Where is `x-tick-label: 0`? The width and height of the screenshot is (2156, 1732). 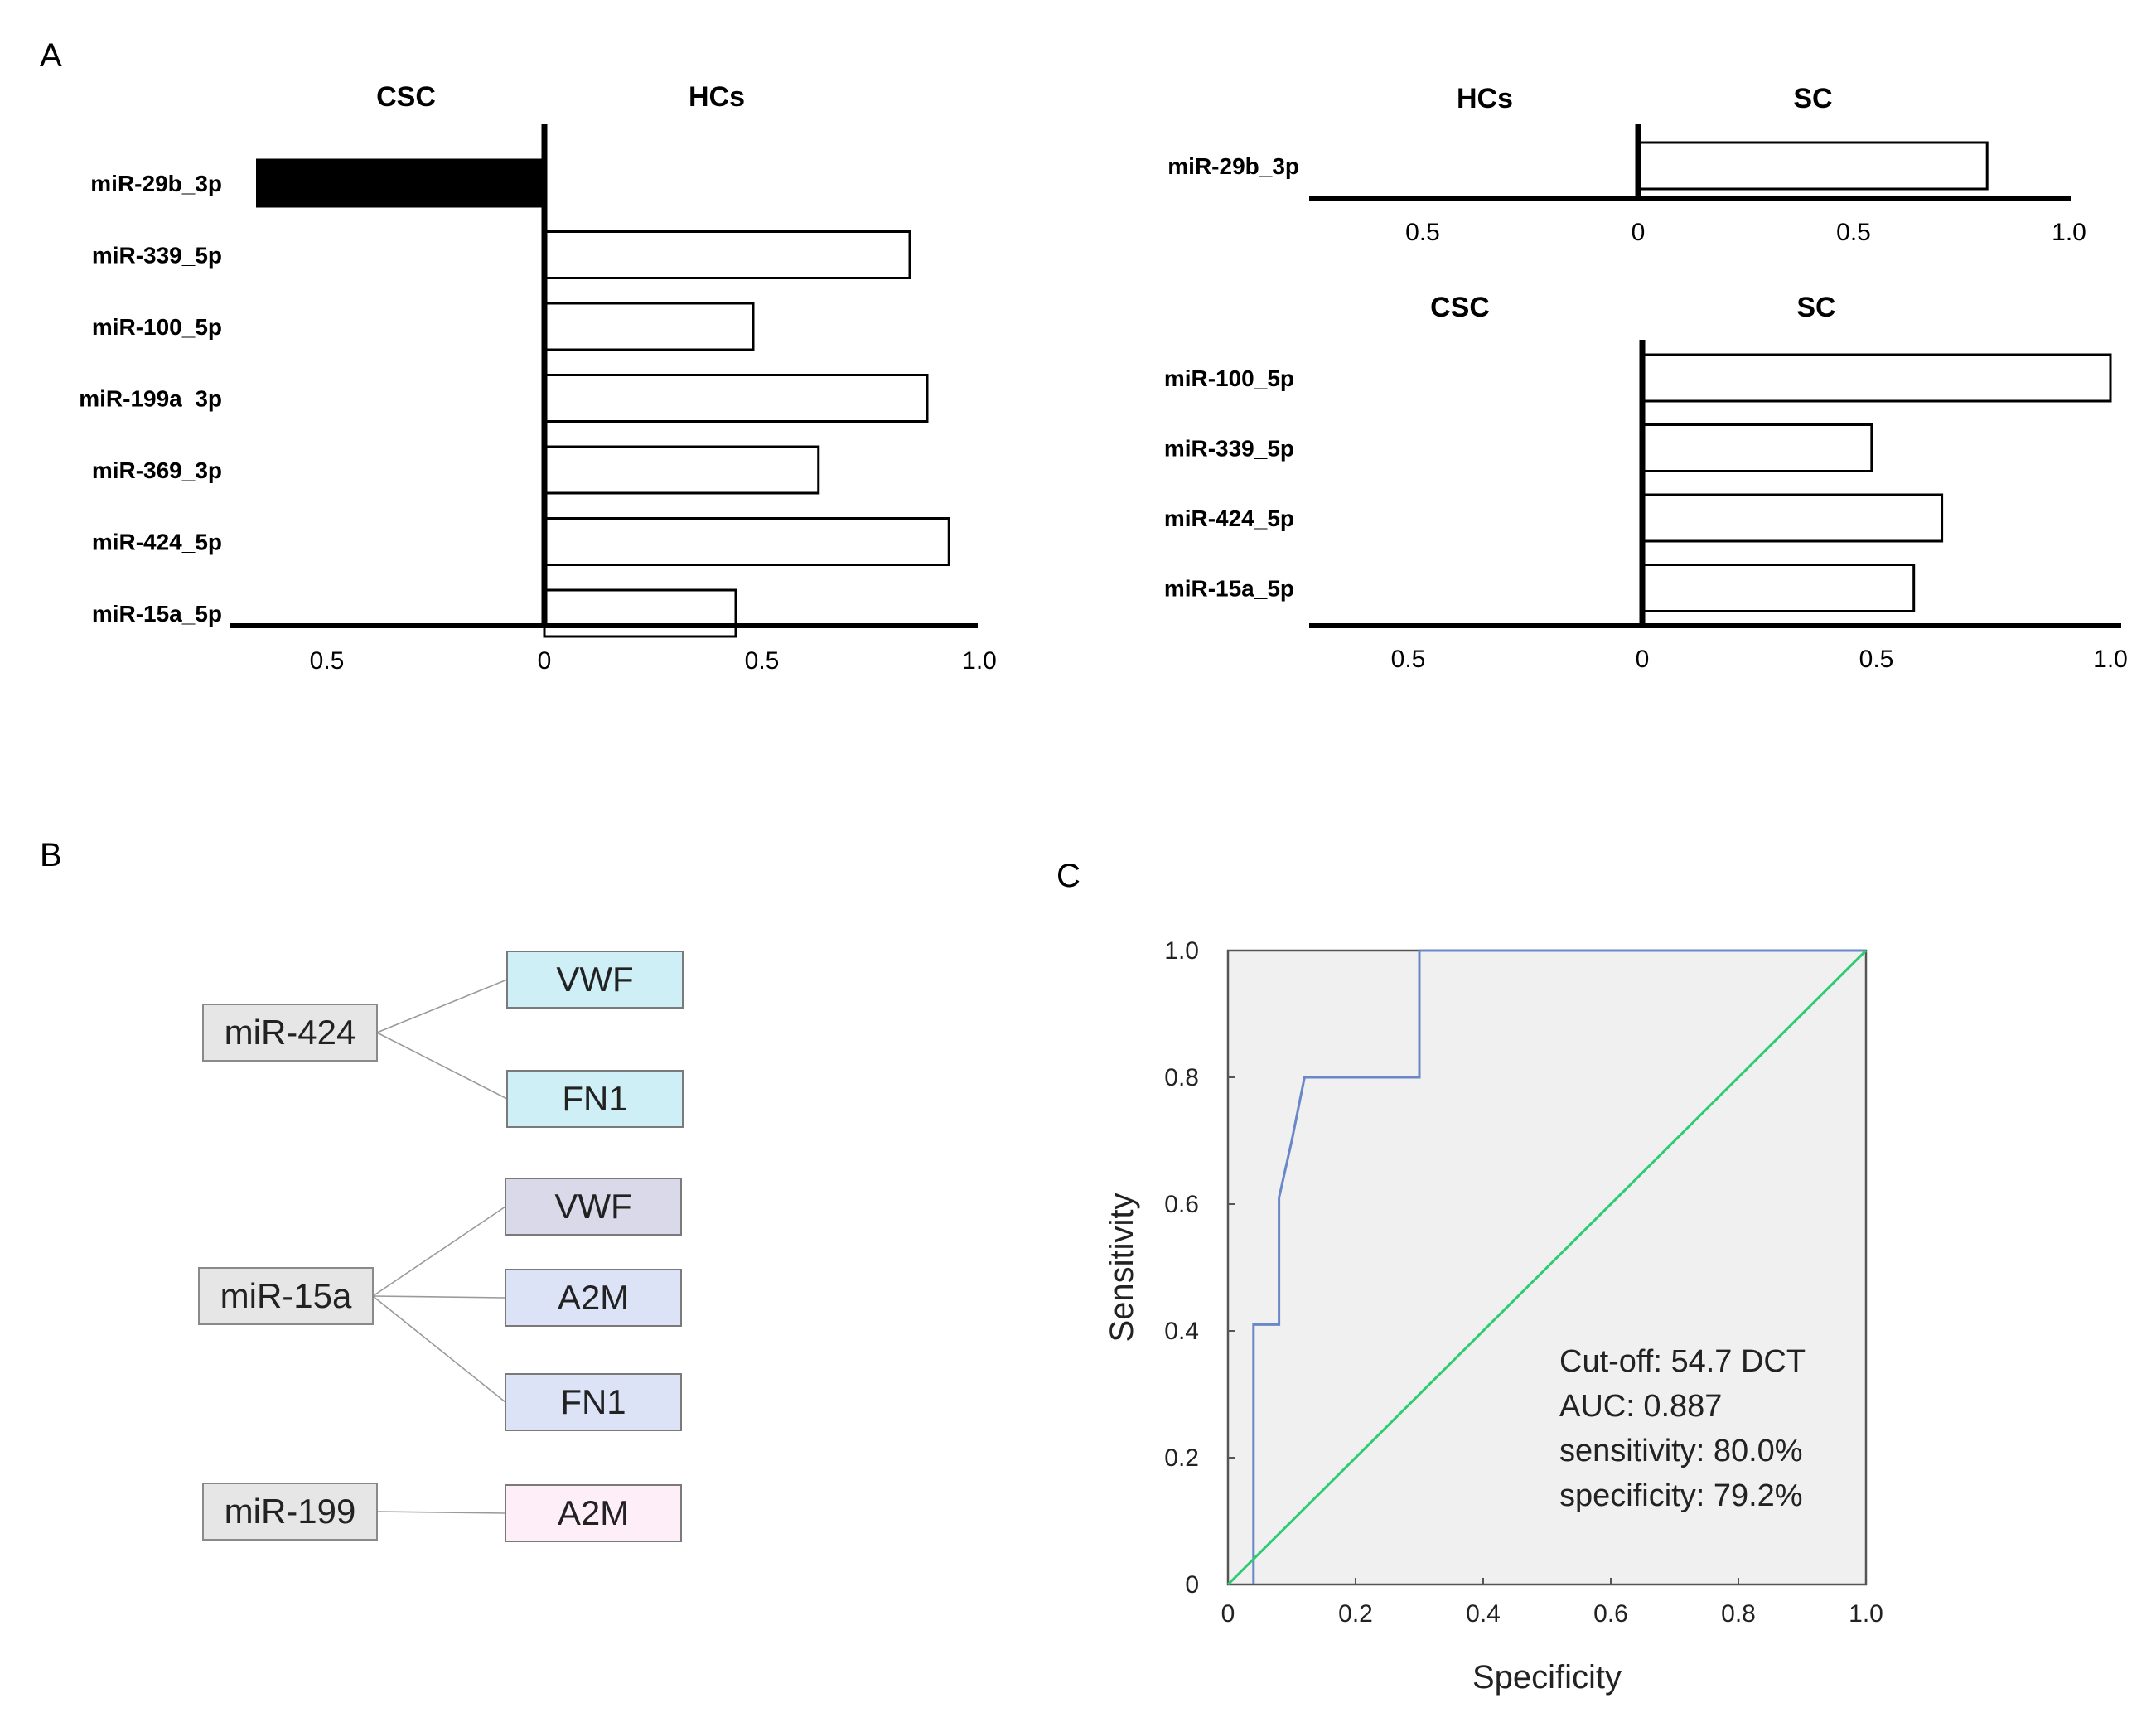
x-tick-label: 0 is located at coordinates (1228, 1614).